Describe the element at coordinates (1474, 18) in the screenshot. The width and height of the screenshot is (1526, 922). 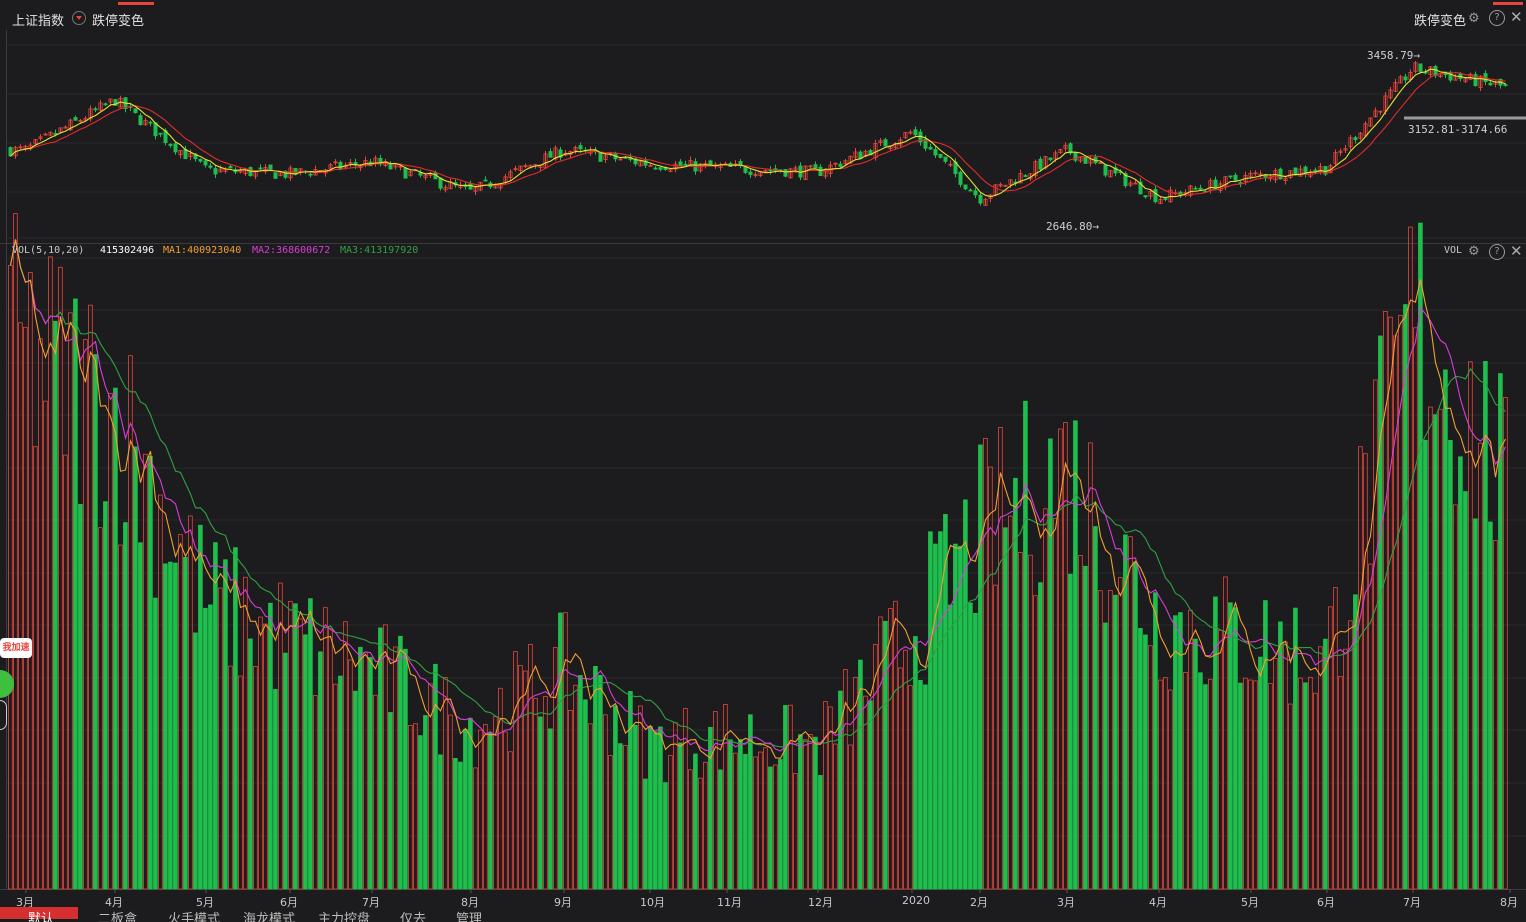
I see `gear-icon: ⚙` at that location.